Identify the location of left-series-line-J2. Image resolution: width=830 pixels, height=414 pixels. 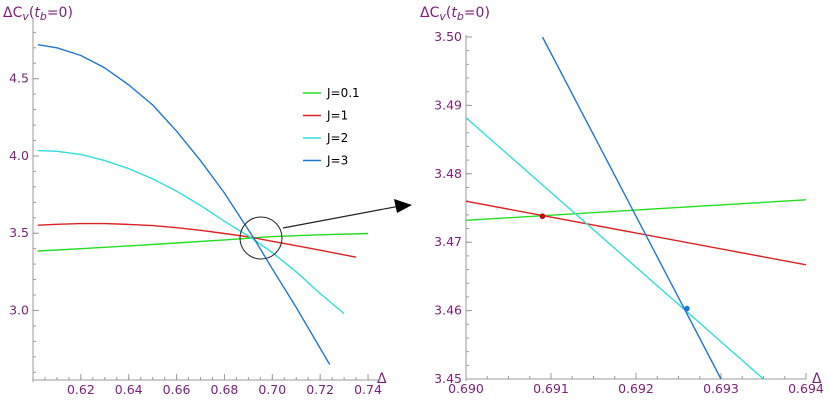
(191, 232).